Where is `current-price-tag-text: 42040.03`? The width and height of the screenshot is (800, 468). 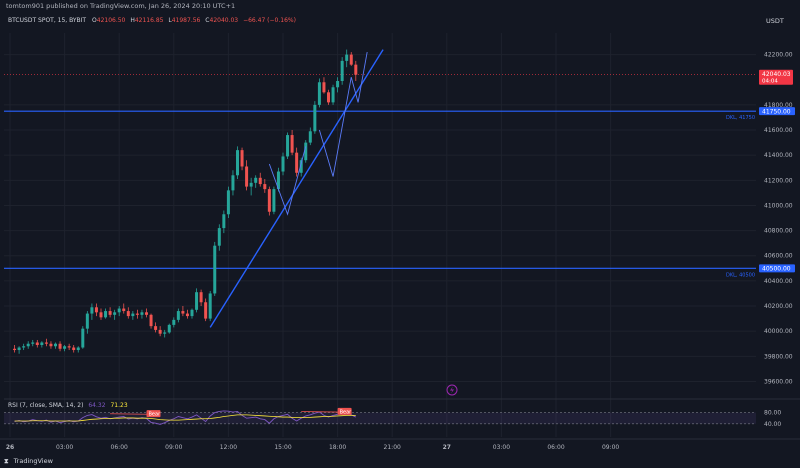
current-price-tag-text: 42040.03 is located at coordinates (776, 74).